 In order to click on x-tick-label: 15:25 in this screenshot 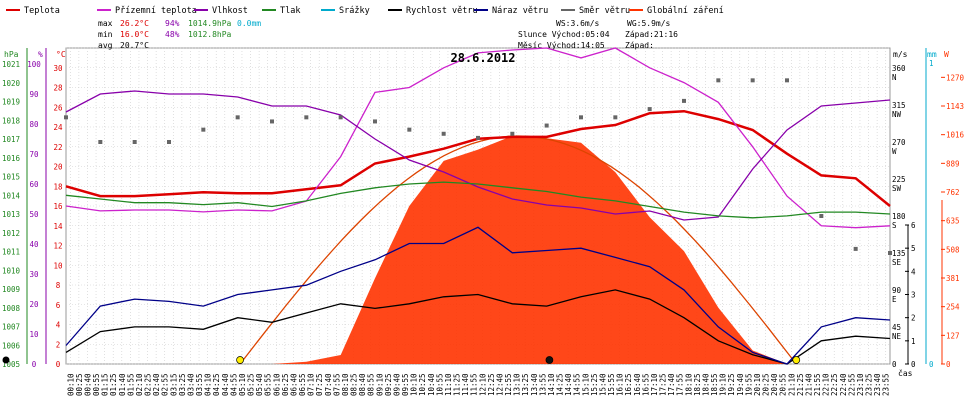, I will do `click(594, 384)`.